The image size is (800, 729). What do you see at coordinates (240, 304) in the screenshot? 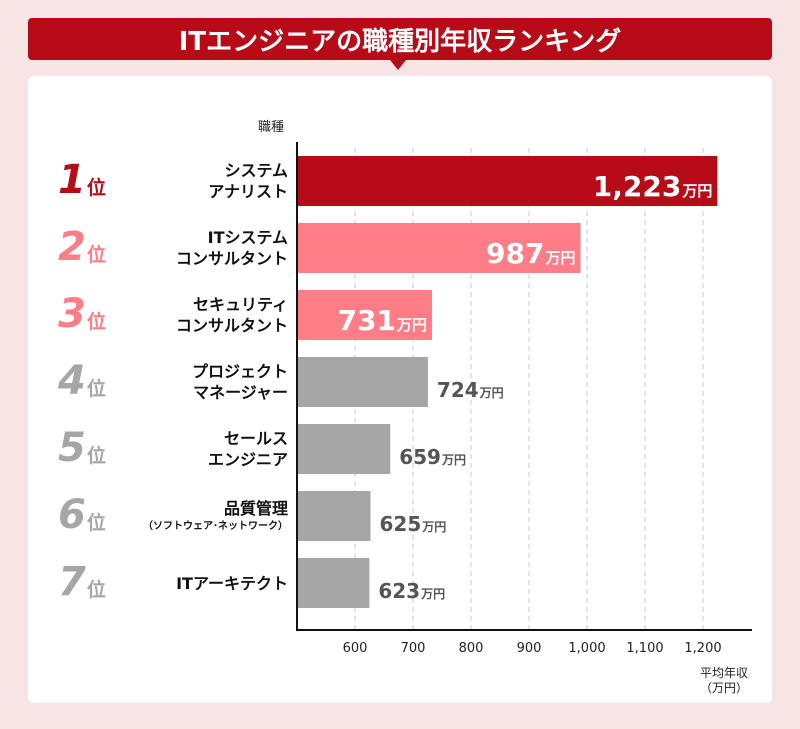
I see `job-label-line1: セキュリティ` at bounding box center [240, 304].